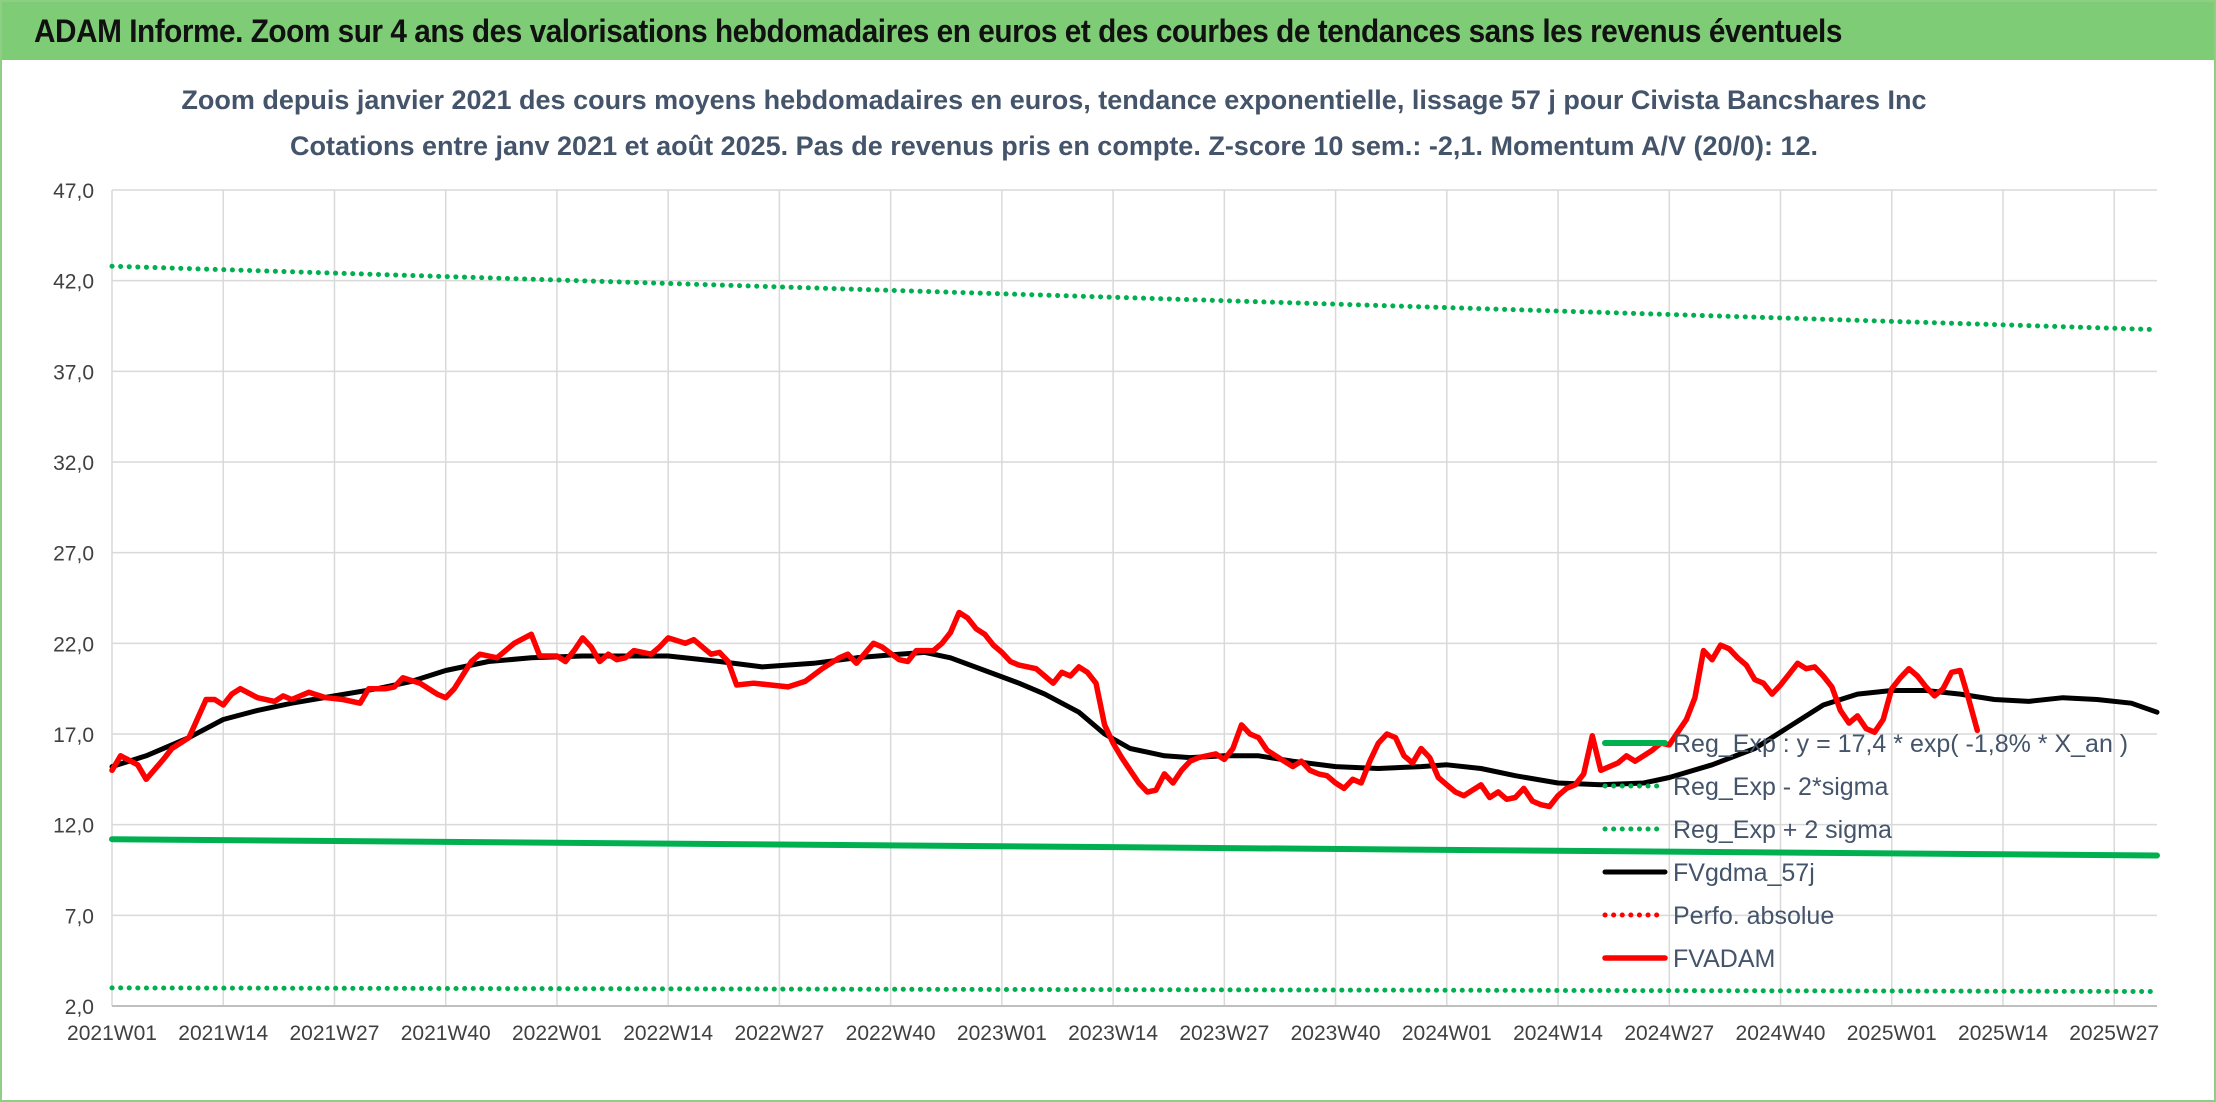  Describe the element at coordinates (1336, 1033) in the screenshot. I see `x-tick-label: 2023W40` at that location.